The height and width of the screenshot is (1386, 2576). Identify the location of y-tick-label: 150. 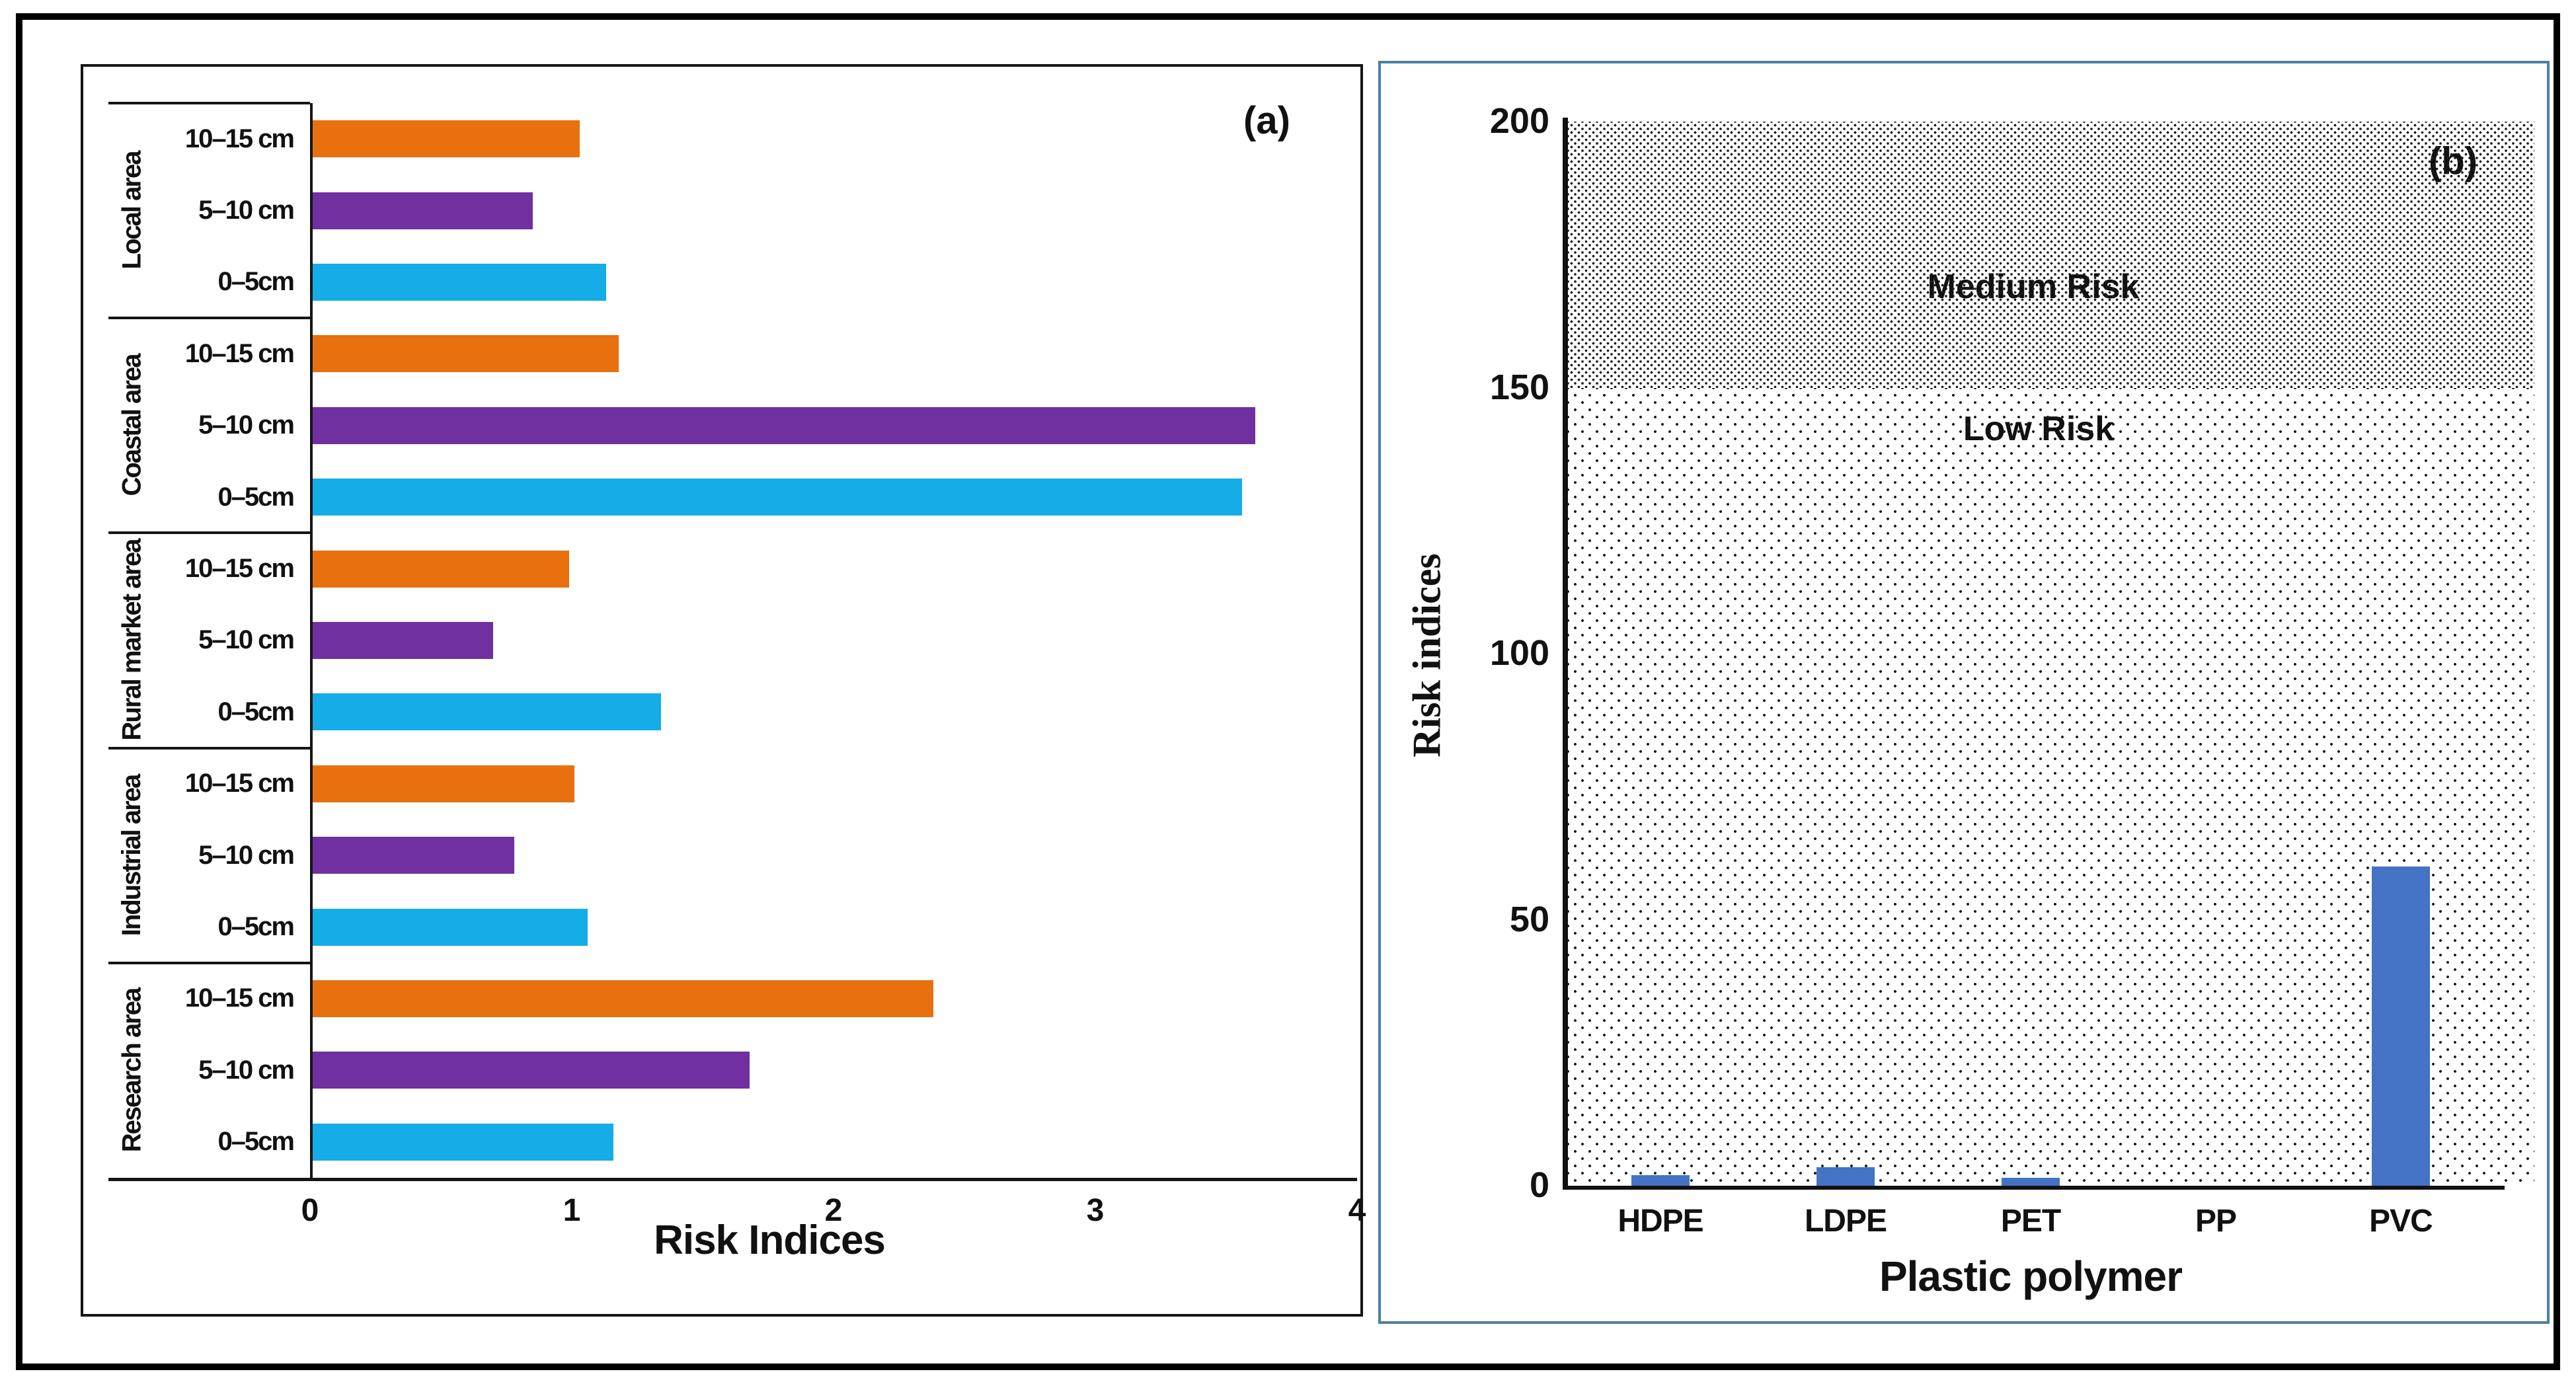
(1519, 387).